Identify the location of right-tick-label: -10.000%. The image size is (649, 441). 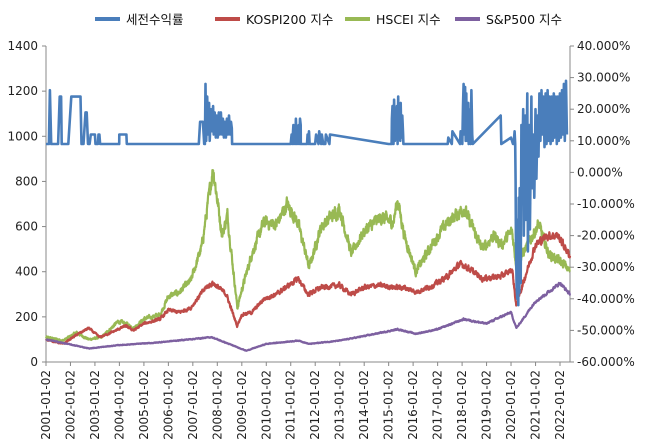
(606, 204).